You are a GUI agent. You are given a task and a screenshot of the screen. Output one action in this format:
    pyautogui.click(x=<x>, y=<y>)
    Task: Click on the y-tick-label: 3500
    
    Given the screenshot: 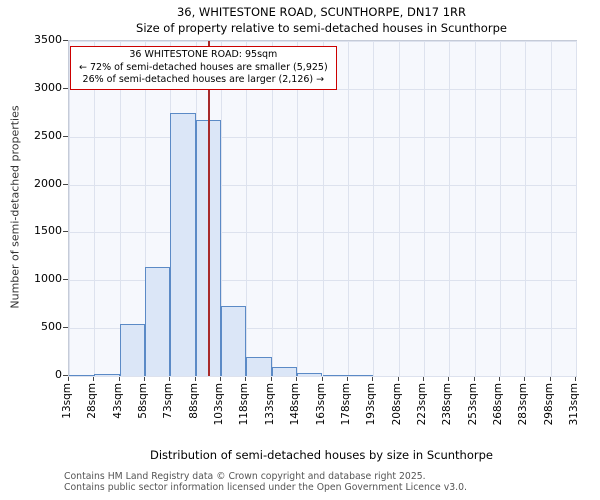 What is the action you would take?
    pyautogui.click(x=48, y=39)
    